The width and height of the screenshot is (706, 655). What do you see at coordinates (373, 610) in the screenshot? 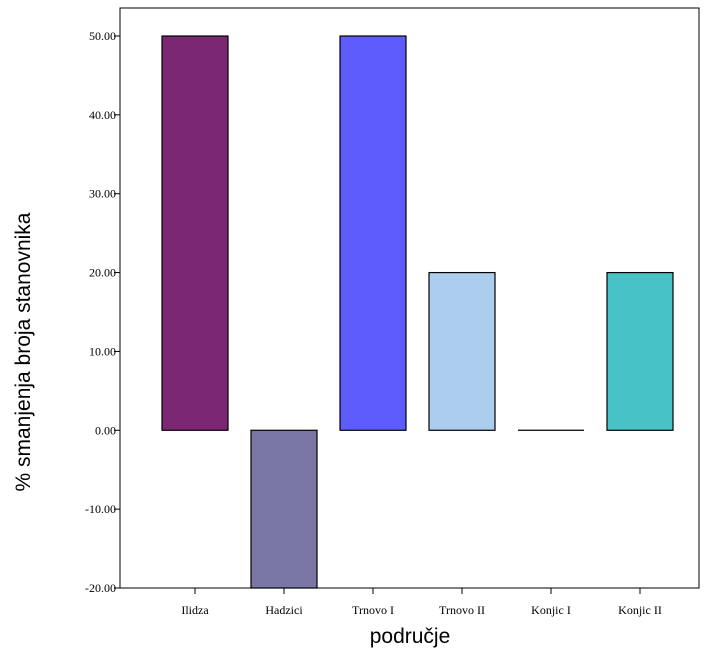
I see `x-tick-label: Trnovo I` at bounding box center [373, 610].